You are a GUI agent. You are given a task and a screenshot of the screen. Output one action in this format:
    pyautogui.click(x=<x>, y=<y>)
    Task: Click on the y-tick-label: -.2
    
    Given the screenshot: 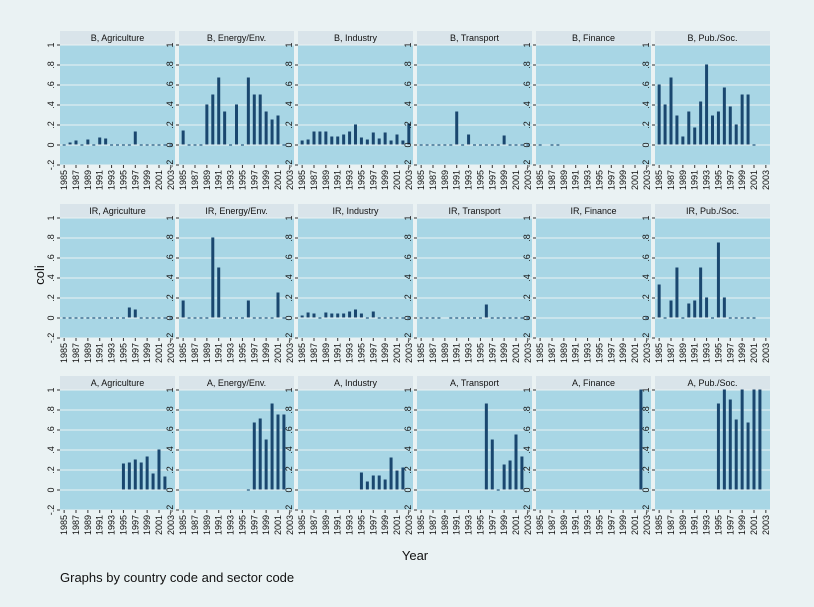 What is the action you would take?
    pyautogui.click(x=527, y=338)
    